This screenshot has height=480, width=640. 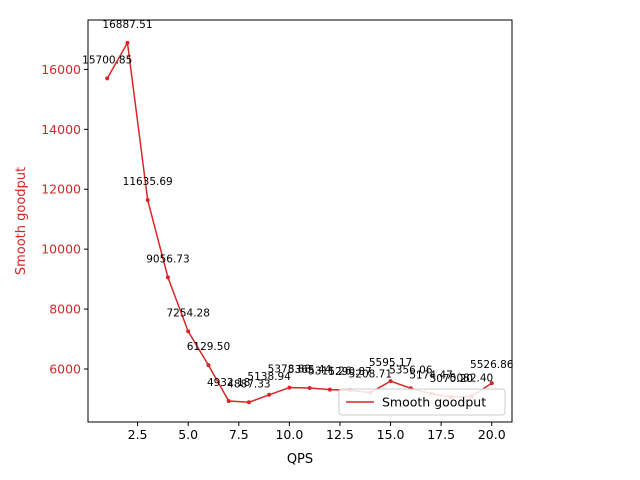 What do you see at coordinates (441, 434) in the screenshot?
I see `x-tick-label: 17.5` at bounding box center [441, 434].